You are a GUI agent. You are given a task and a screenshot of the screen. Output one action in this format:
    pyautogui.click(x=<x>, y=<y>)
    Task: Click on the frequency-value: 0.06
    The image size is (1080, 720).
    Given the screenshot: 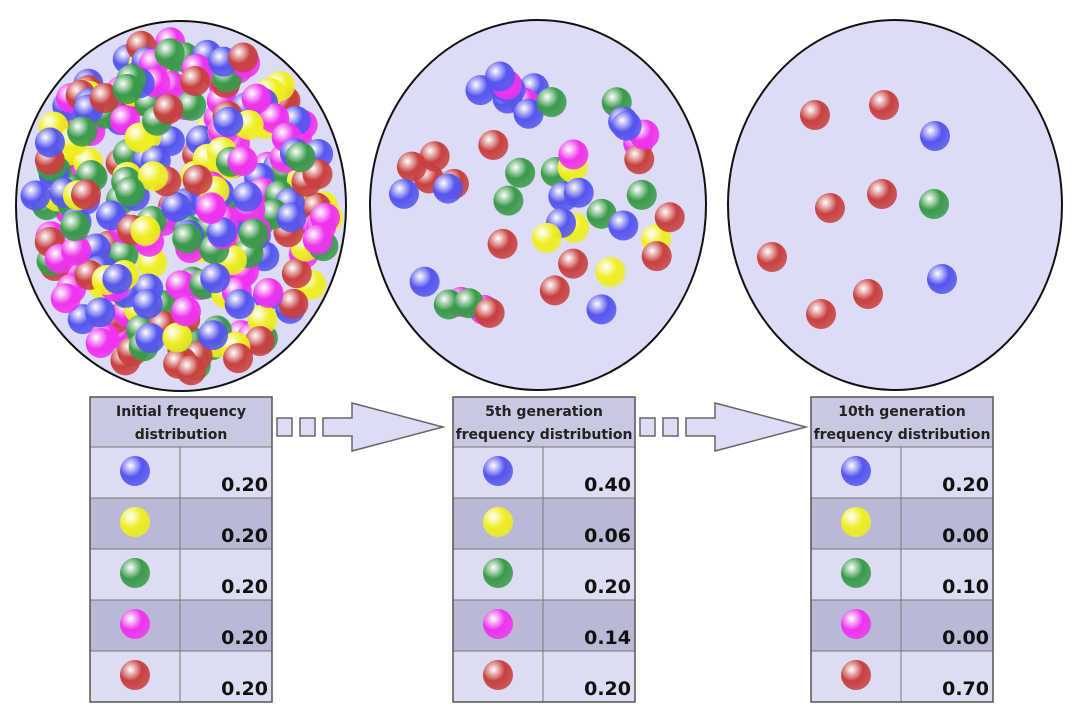 What is the action you would take?
    pyautogui.click(x=607, y=536)
    